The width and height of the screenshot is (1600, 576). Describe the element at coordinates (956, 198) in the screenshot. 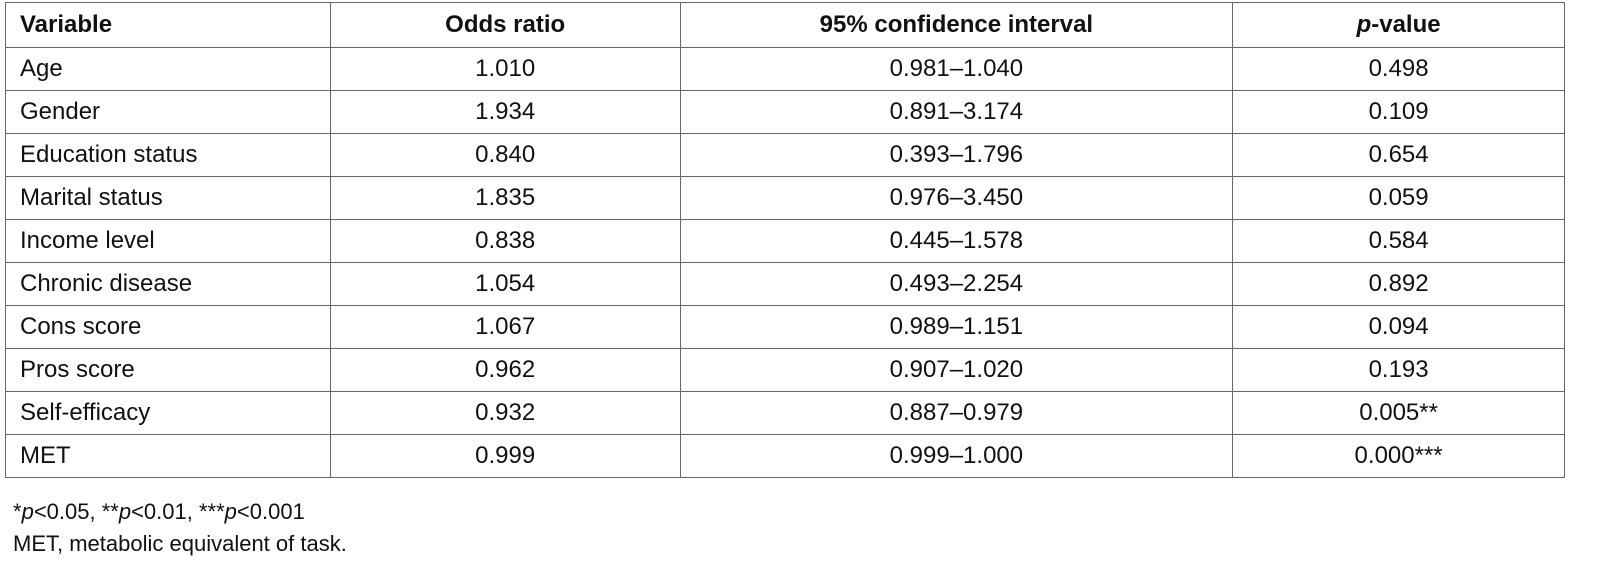

I see `table-cell: 0.976–3.450` at that location.